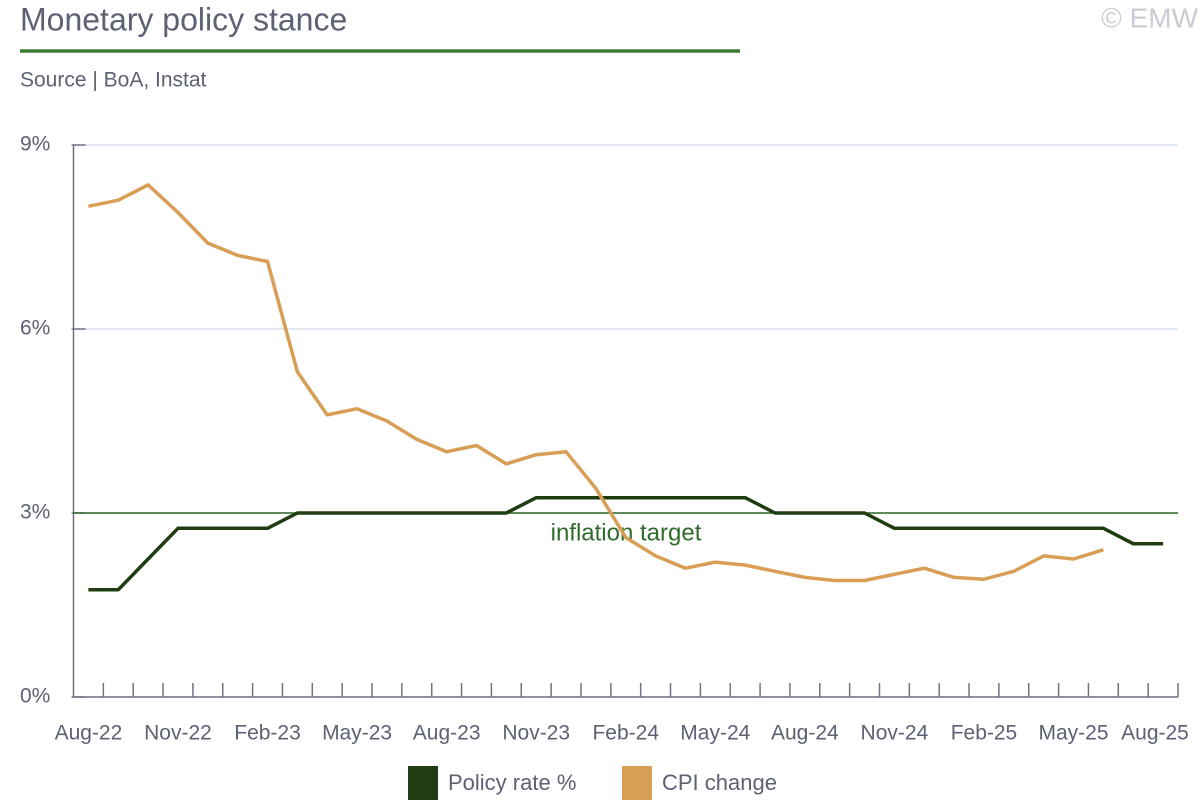 This screenshot has height=800, width=1200. Describe the element at coordinates (895, 733) in the screenshot. I see `x-tick-label: Nov-24` at that location.